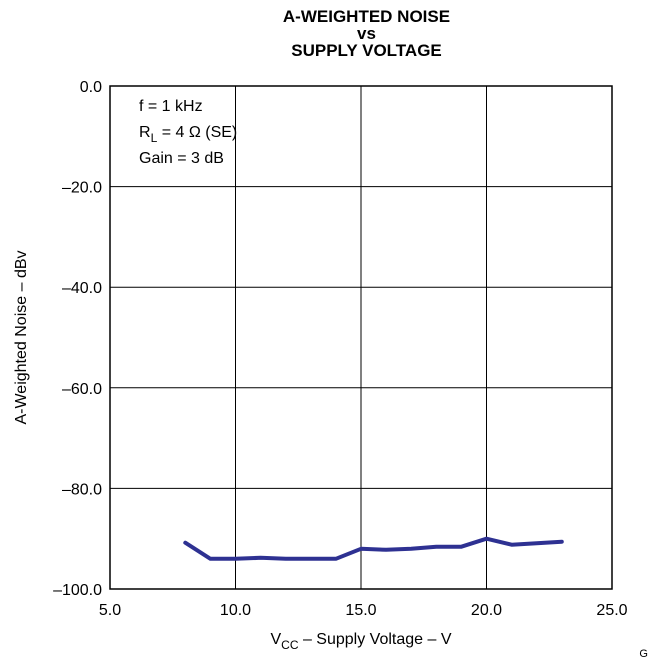 This screenshot has height=660, width=648. What do you see at coordinates (643, 654) in the screenshot?
I see `figure-id-label: G0` at bounding box center [643, 654].